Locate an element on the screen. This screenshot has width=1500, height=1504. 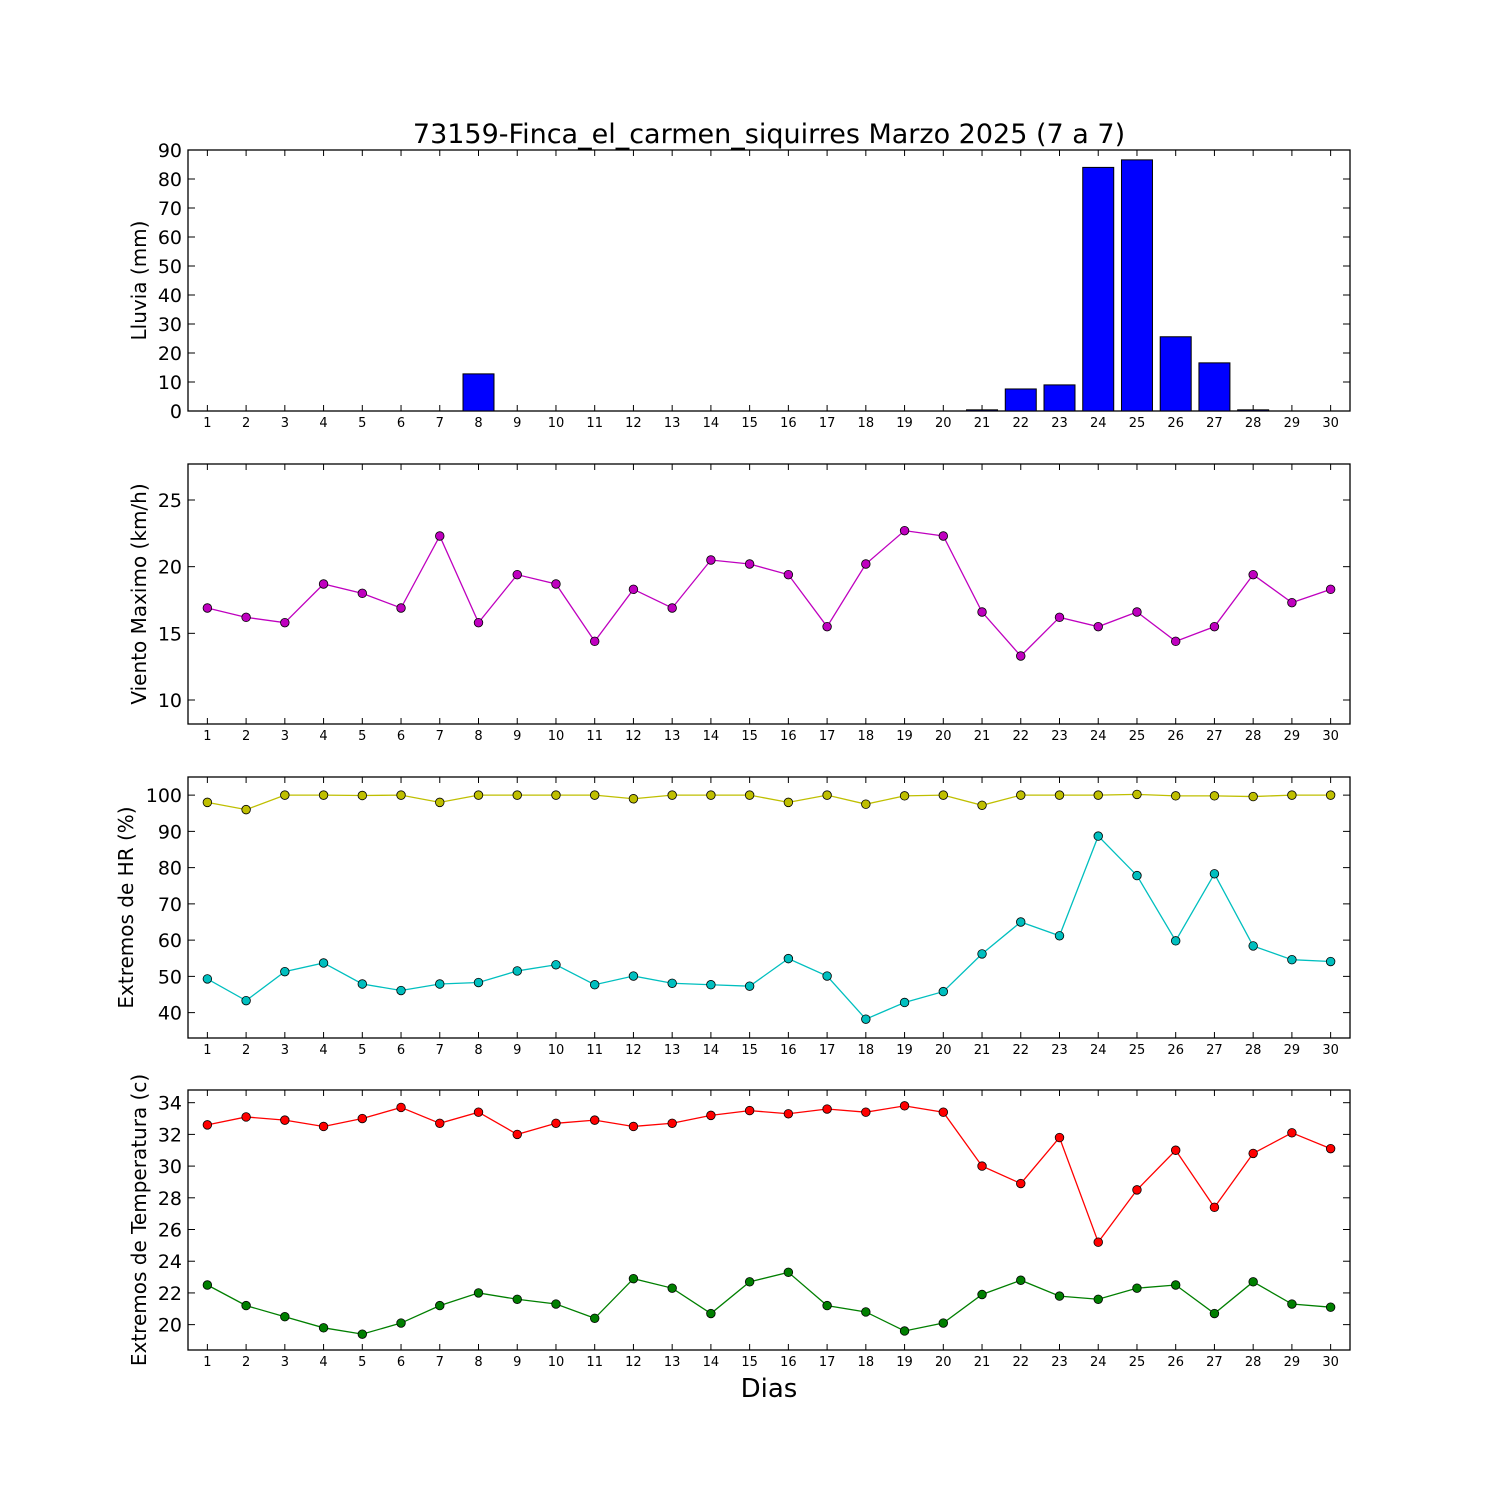
temperature-xtick-label: 20 is located at coordinates (943, 1362).